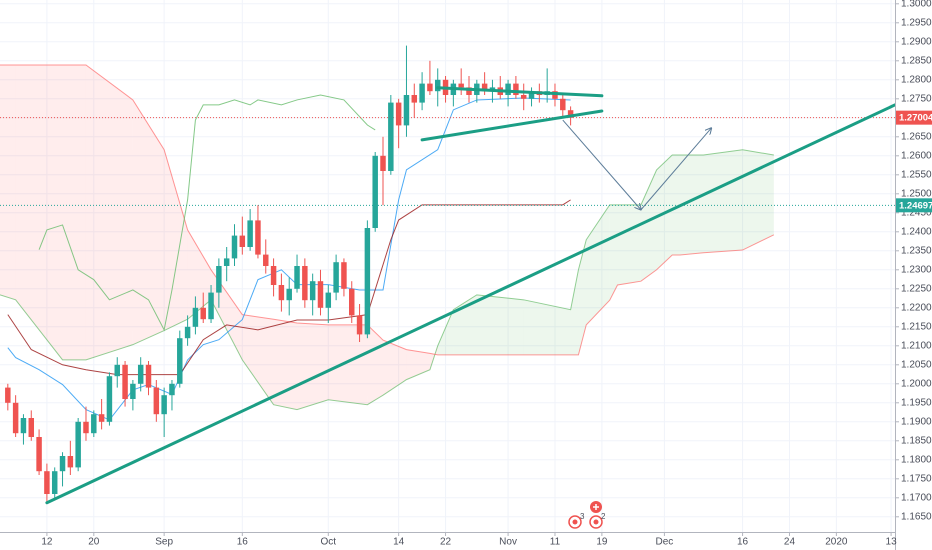 This screenshot has height=550, width=932. What do you see at coordinates (602, 542) in the screenshot?
I see `x-tick-label: 19` at bounding box center [602, 542].